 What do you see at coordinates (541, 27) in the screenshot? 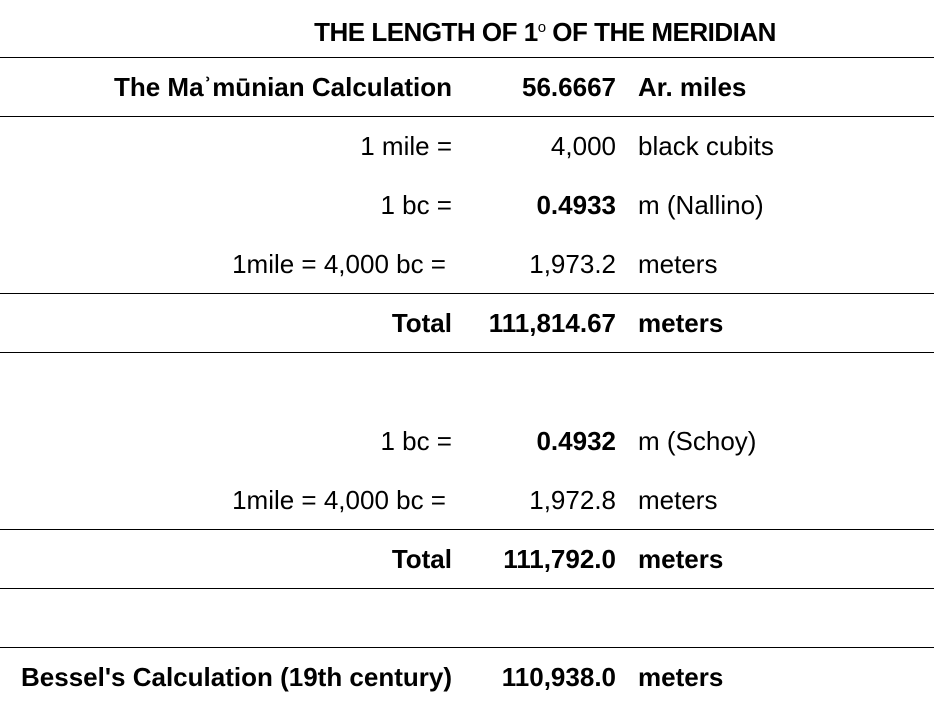
I see `degree-sign: o` at bounding box center [541, 27].